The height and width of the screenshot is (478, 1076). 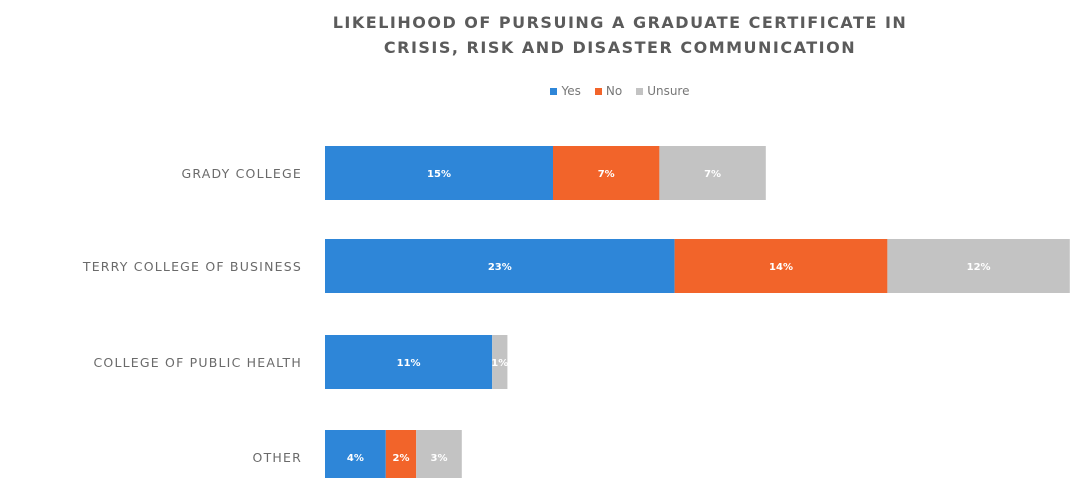 I want to click on data-label-college-of-public-health-yes: 11%, so click(x=409, y=363).